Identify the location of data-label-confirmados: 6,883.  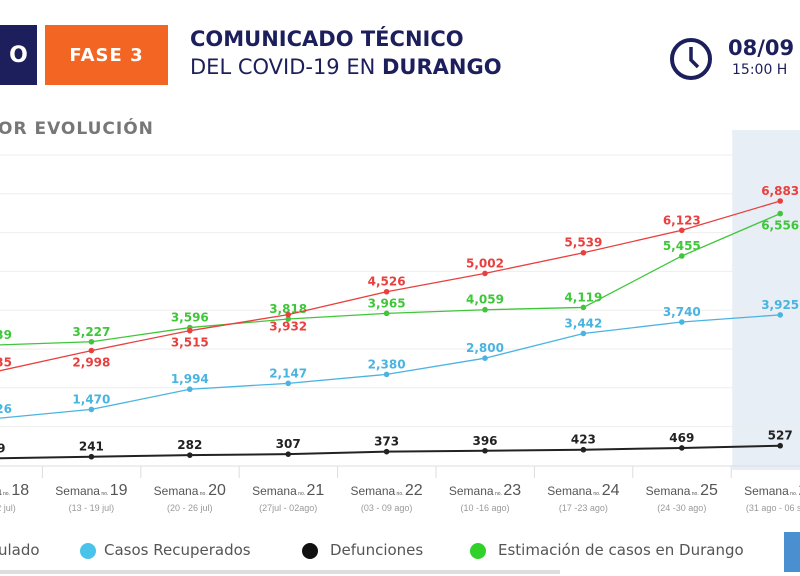
(780, 191).